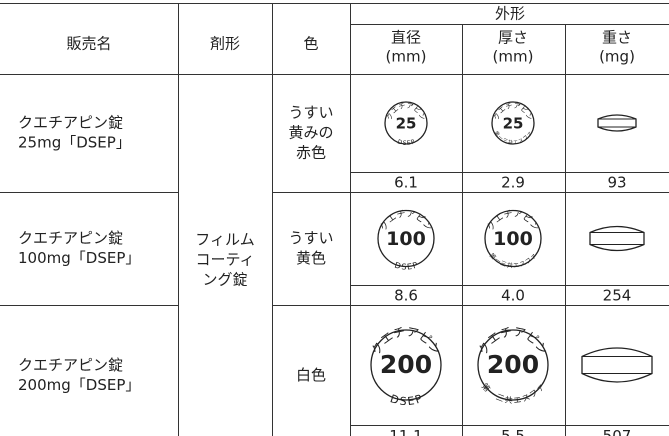 The width and height of the screenshot is (669, 436). What do you see at coordinates (510, 14) in the screenshot?
I see `header-appearance: 外形` at bounding box center [510, 14].